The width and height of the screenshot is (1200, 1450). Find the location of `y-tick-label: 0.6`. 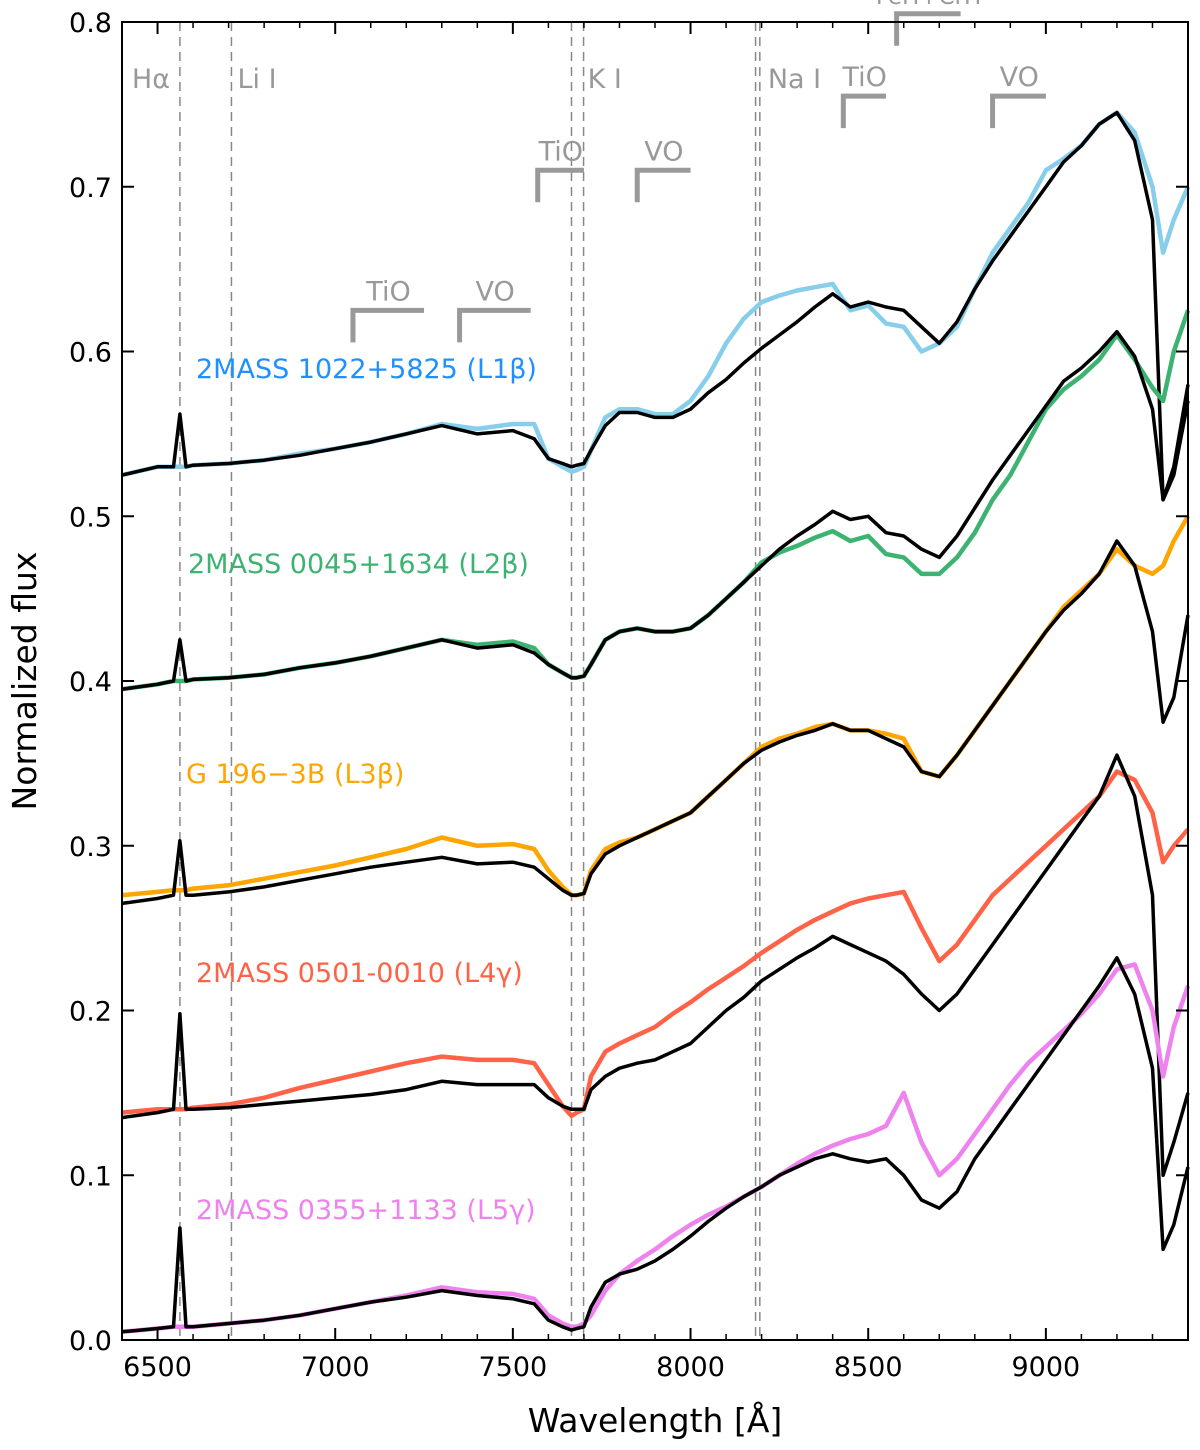

y-tick-label: 0.6 is located at coordinates (90, 353).